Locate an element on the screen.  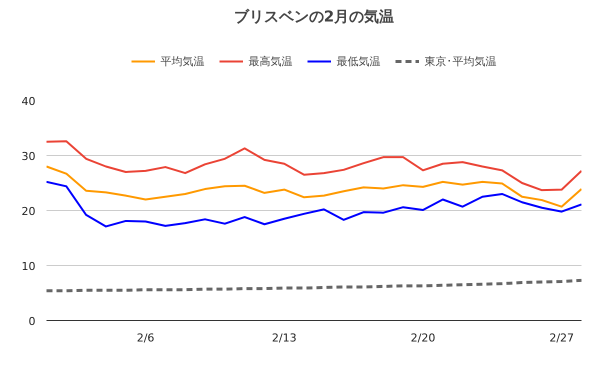
y-tick-label: 20 is located at coordinates (29, 211).